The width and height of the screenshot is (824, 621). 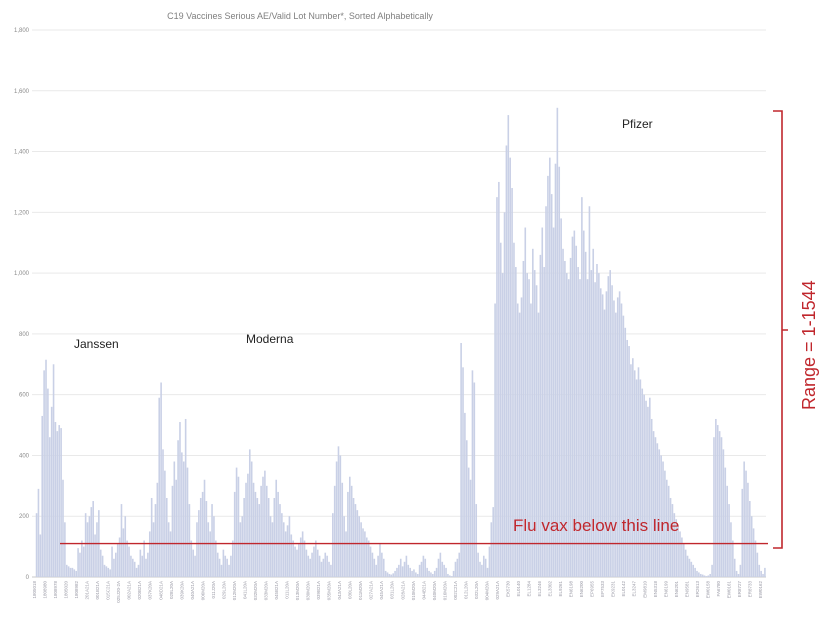 What do you see at coordinates (809, 345) in the screenshot?
I see `range-annotation: Range = 1-1544` at bounding box center [809, 345].